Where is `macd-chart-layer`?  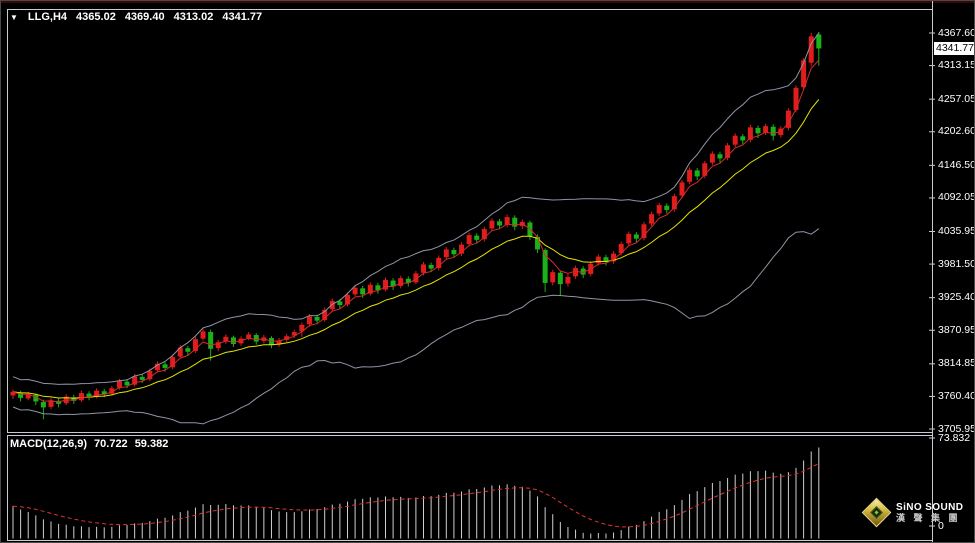 macd-chart-layer is located at coordinates (416, 493).